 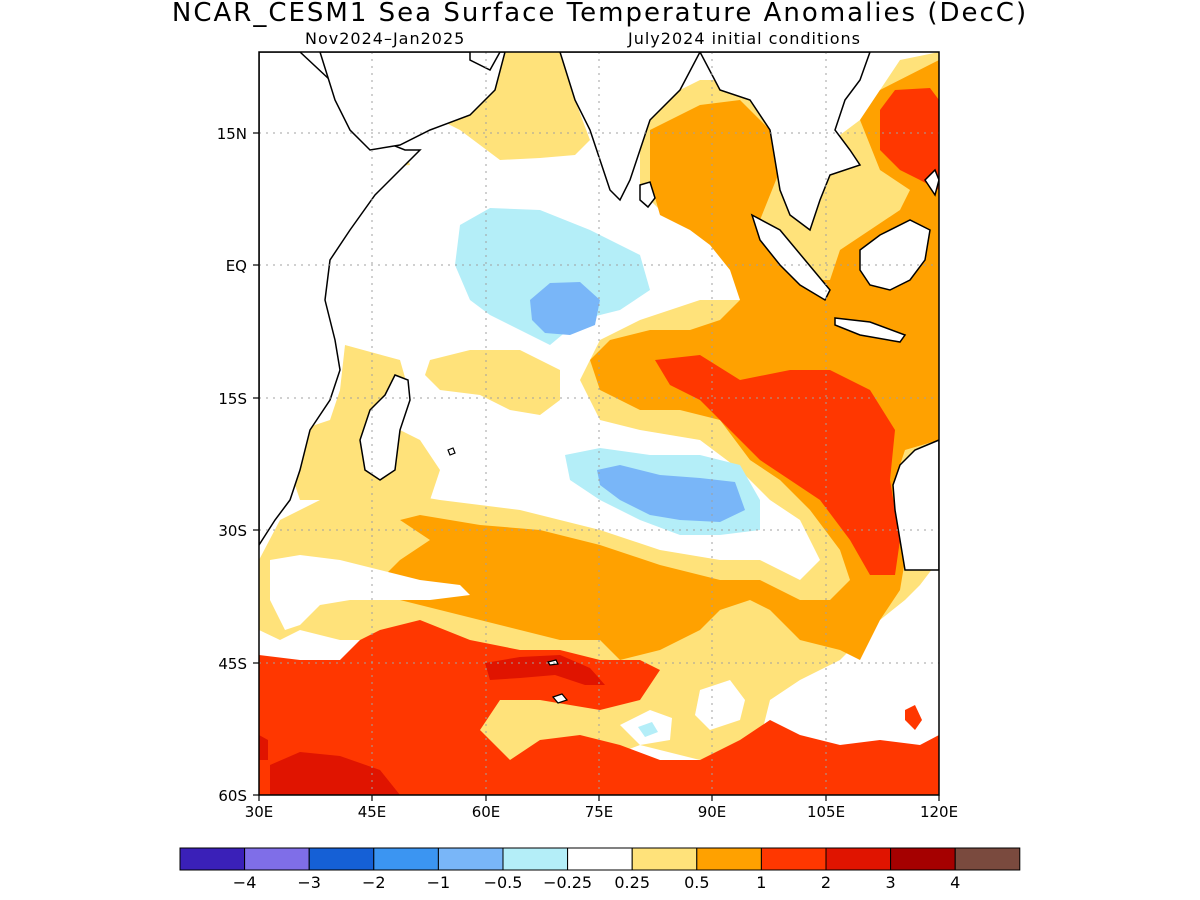 I want to click on land-mauritius, so click(x=451, y=451).